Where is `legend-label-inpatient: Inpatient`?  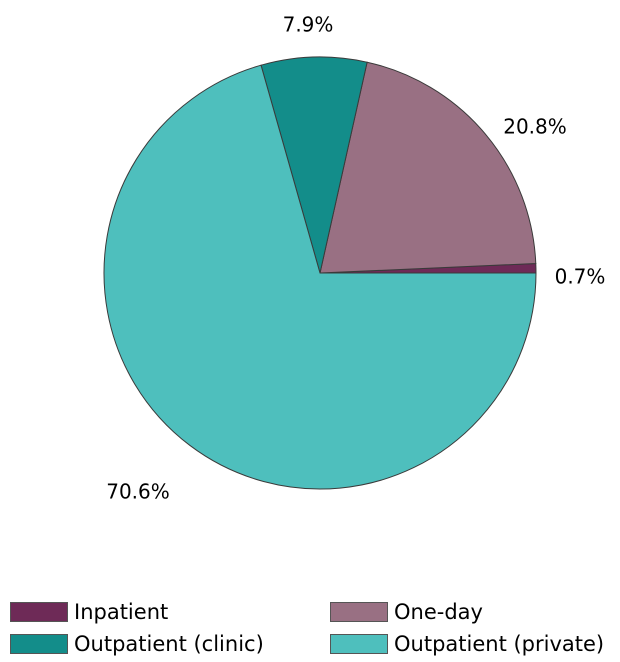
legend-label-inpatient: Inpatient is located at coordinates (121, 612).